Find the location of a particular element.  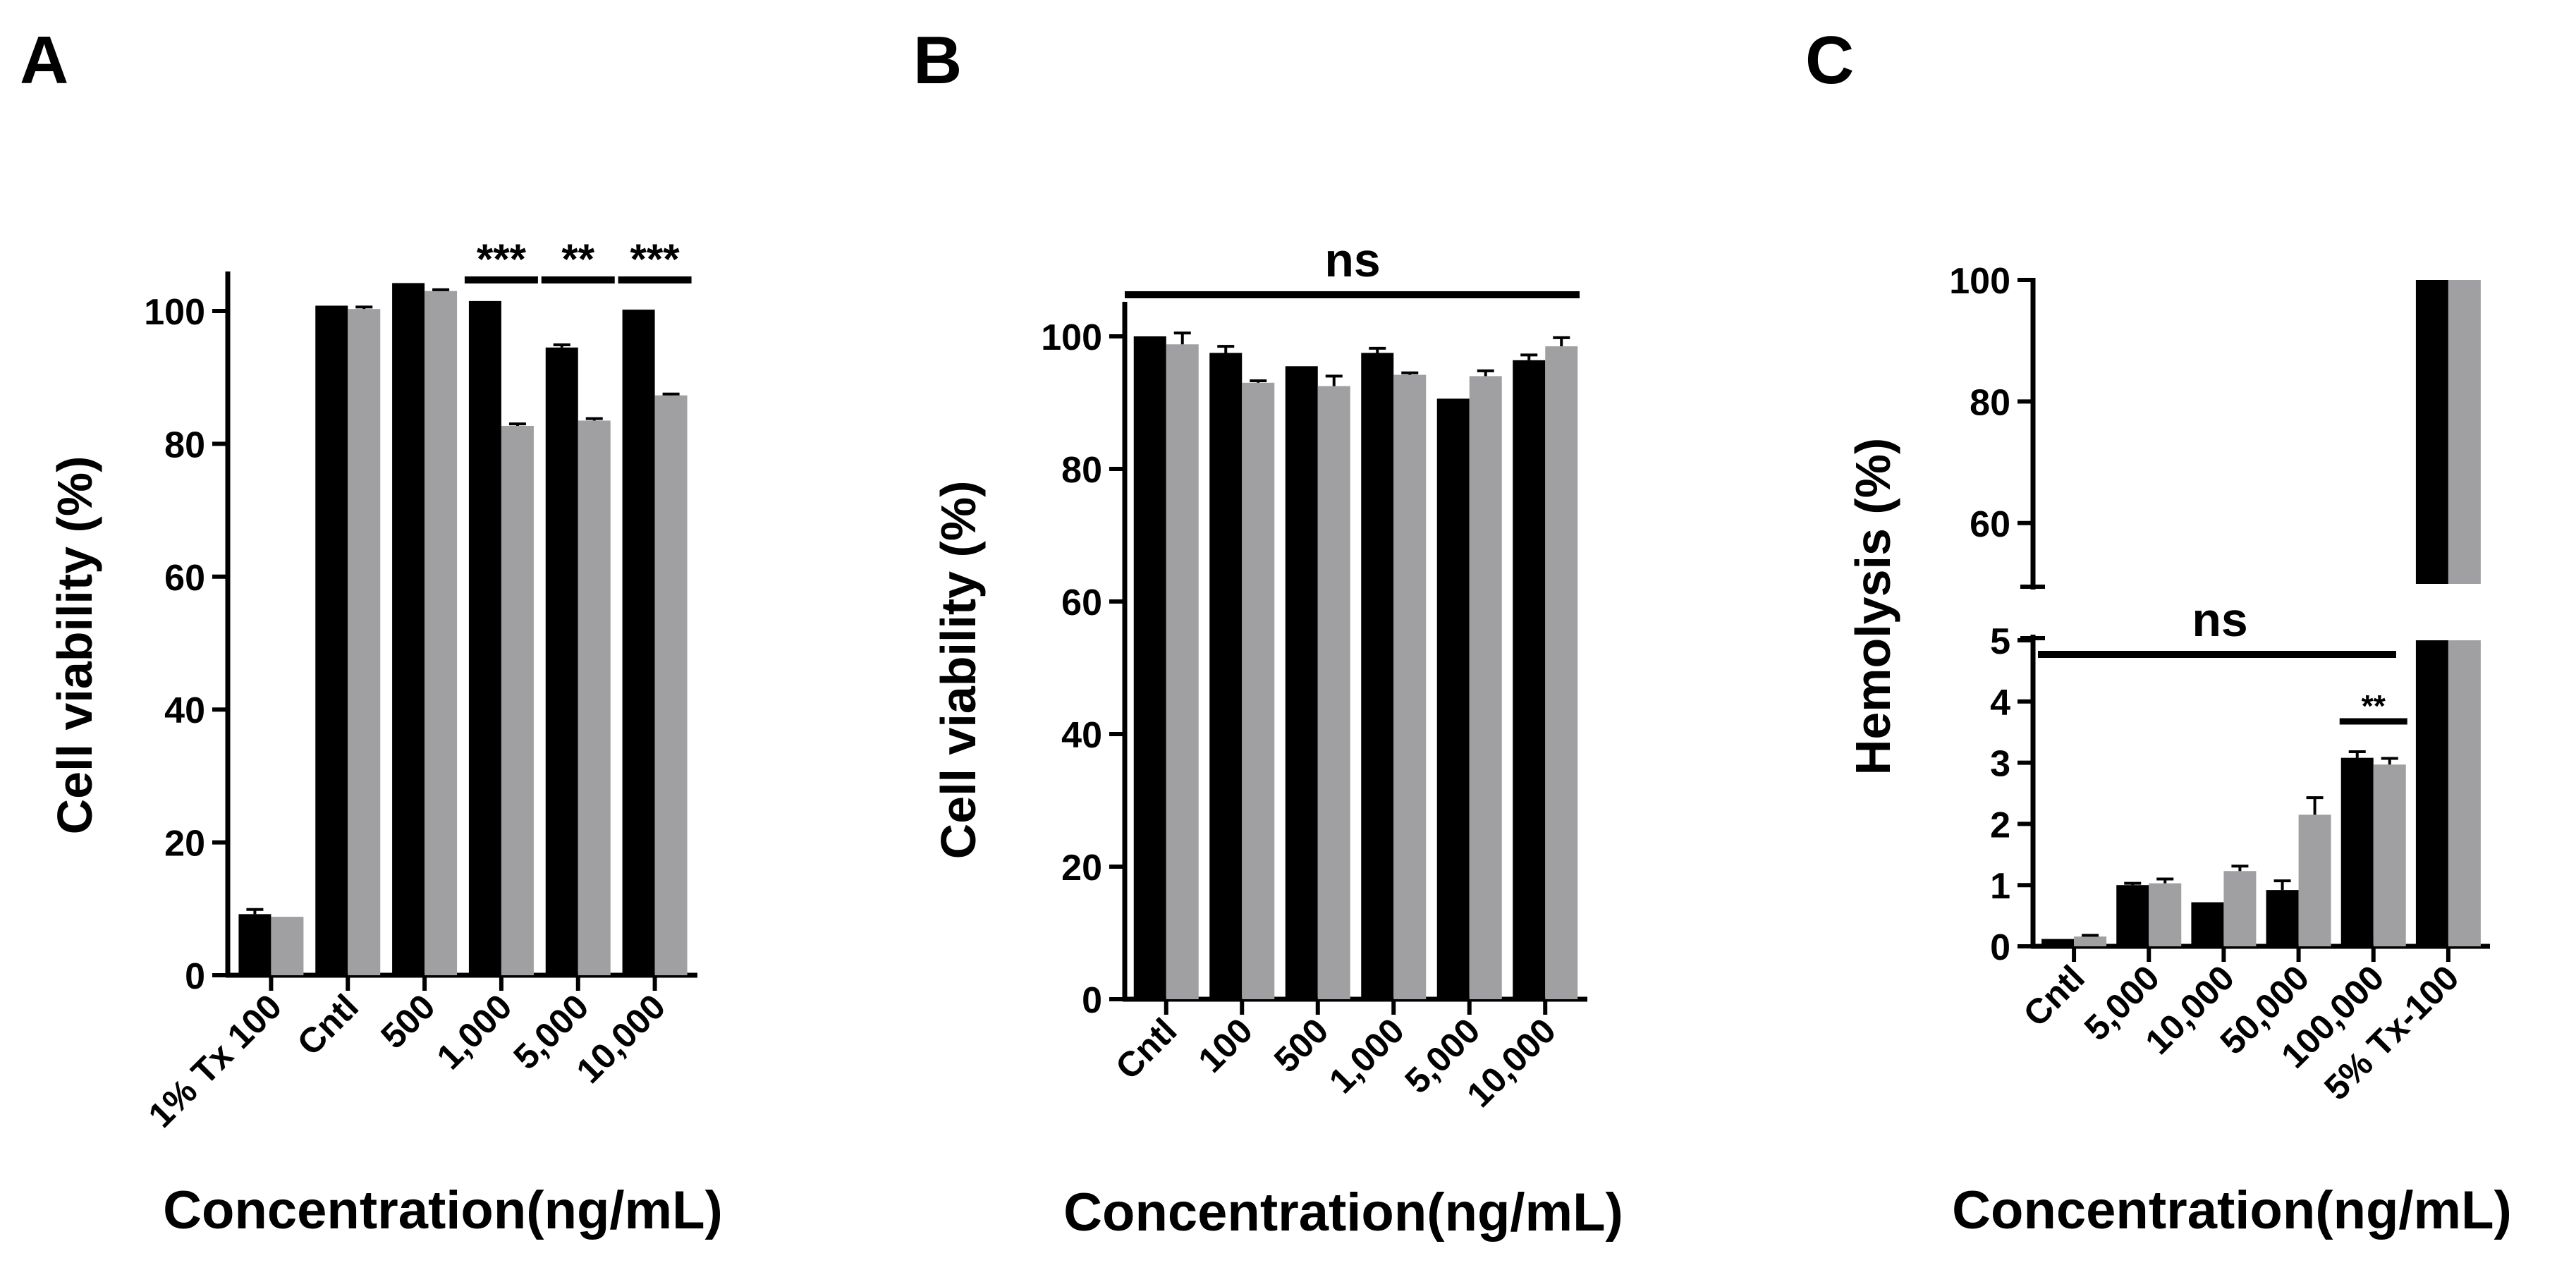

panel-label: C is located at coordinates (1830, 61).